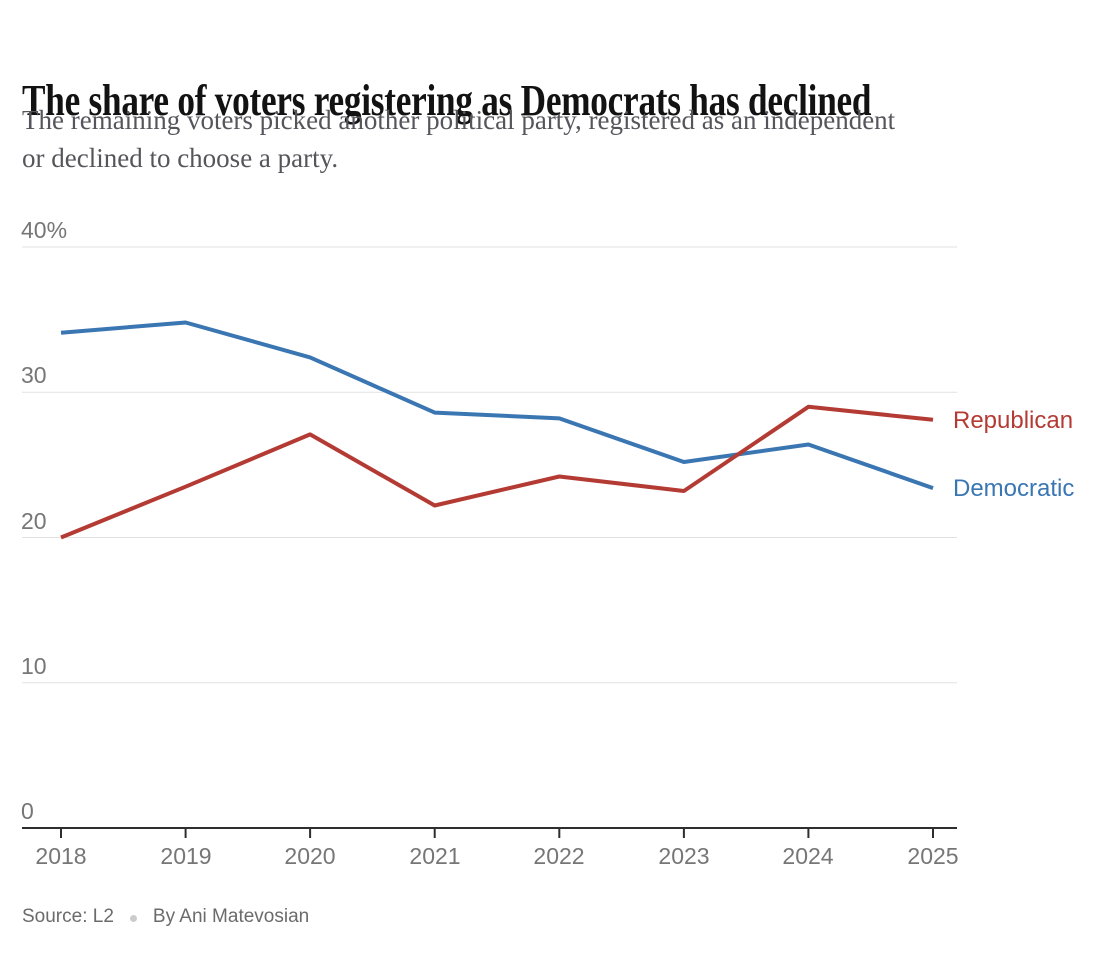 The height and width of the screenshot is (959, 1100). Describe the element at coordinates (27, 811) in the screenshot. I see `y-axis-label: 0` at that location.